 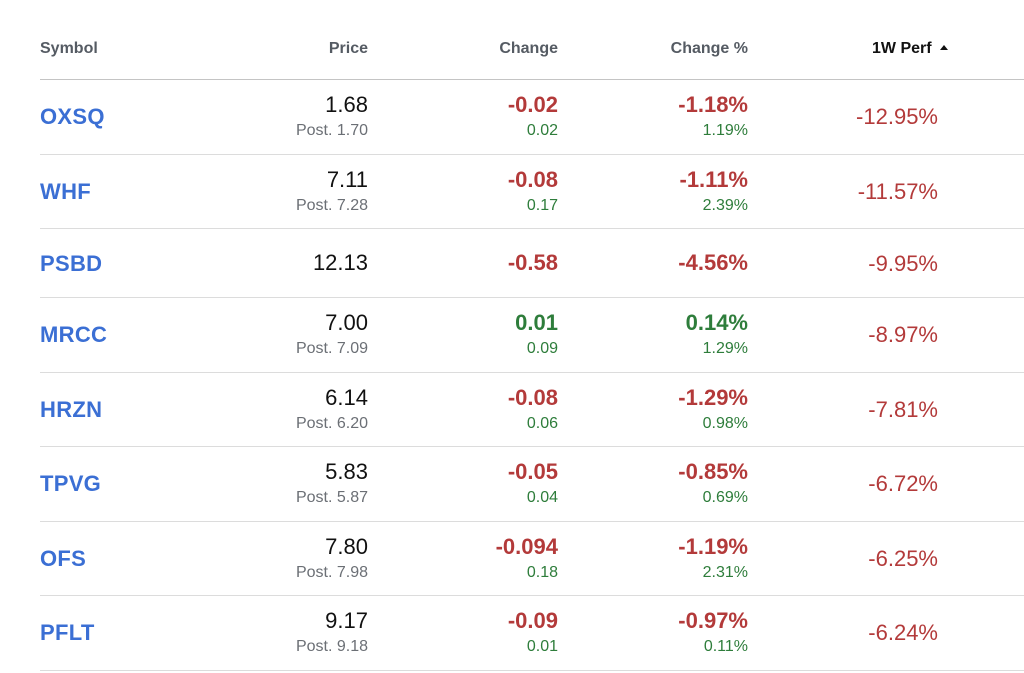 I want to click on change-pct-value: -4.56%, so click(x=713, y=262).